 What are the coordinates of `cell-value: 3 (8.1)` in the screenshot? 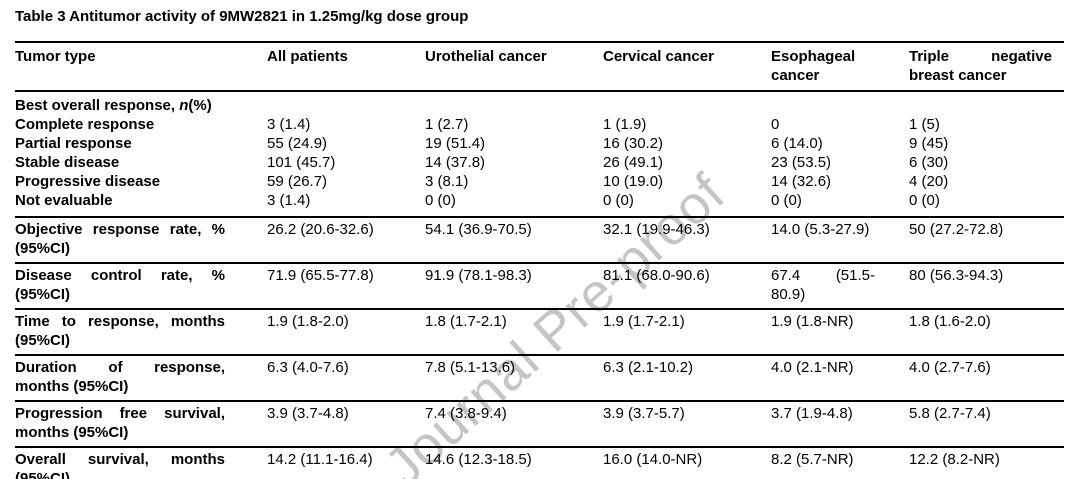 It's located at (447, 181).